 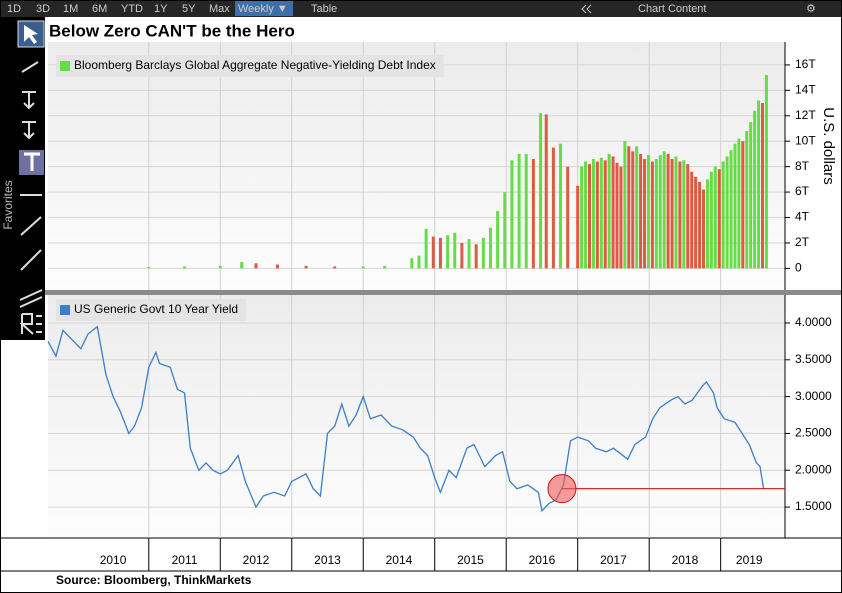 What do you see at coordinates (421, 292) in the screenshot?
I see `panel-separator` at bounding box center [421, 292].